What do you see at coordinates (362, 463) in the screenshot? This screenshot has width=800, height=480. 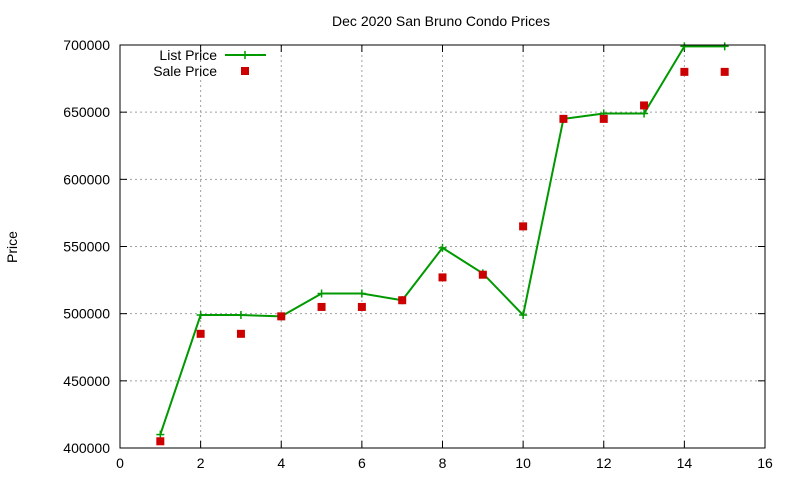 I see `x-tick-label: 6` at bounding box center [362, 463].